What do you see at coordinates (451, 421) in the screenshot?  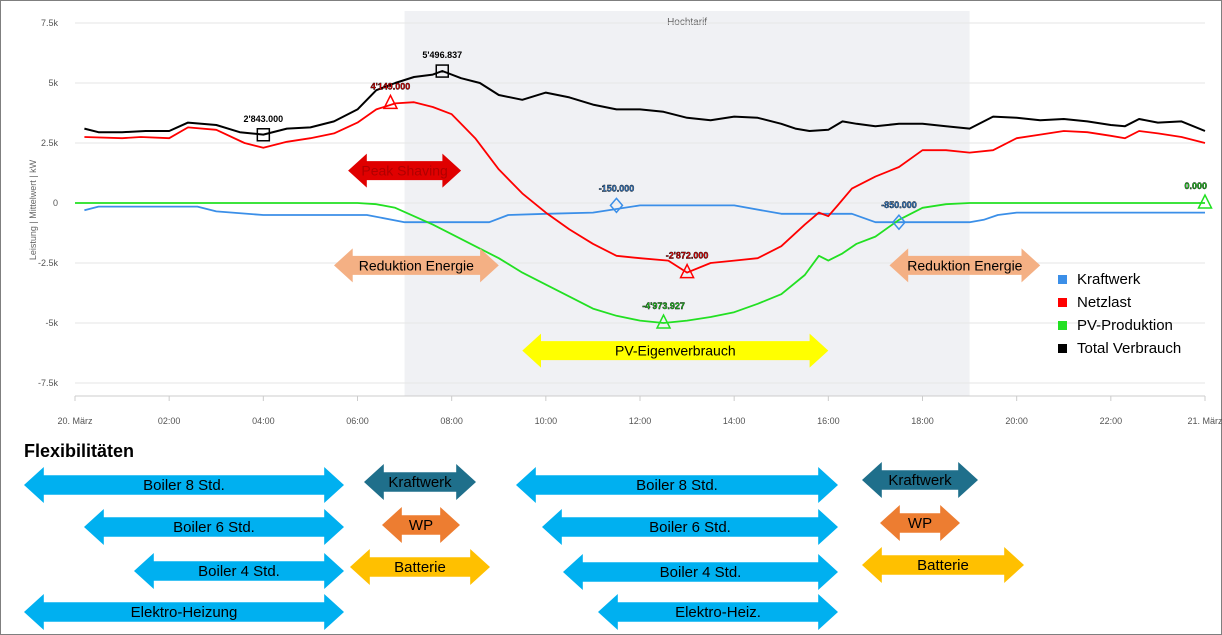 I see `x-tick-label: 08:00` at bounding box center [451, 421].